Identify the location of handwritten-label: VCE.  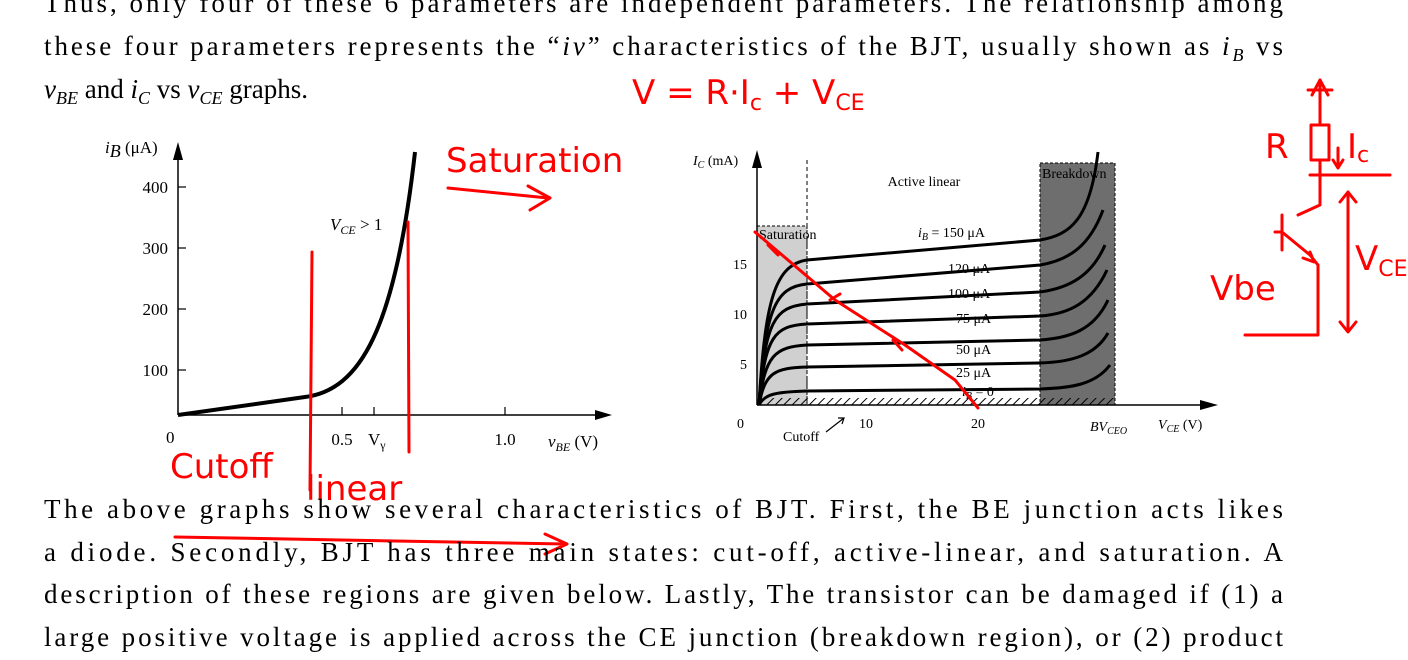
(1381, 260).